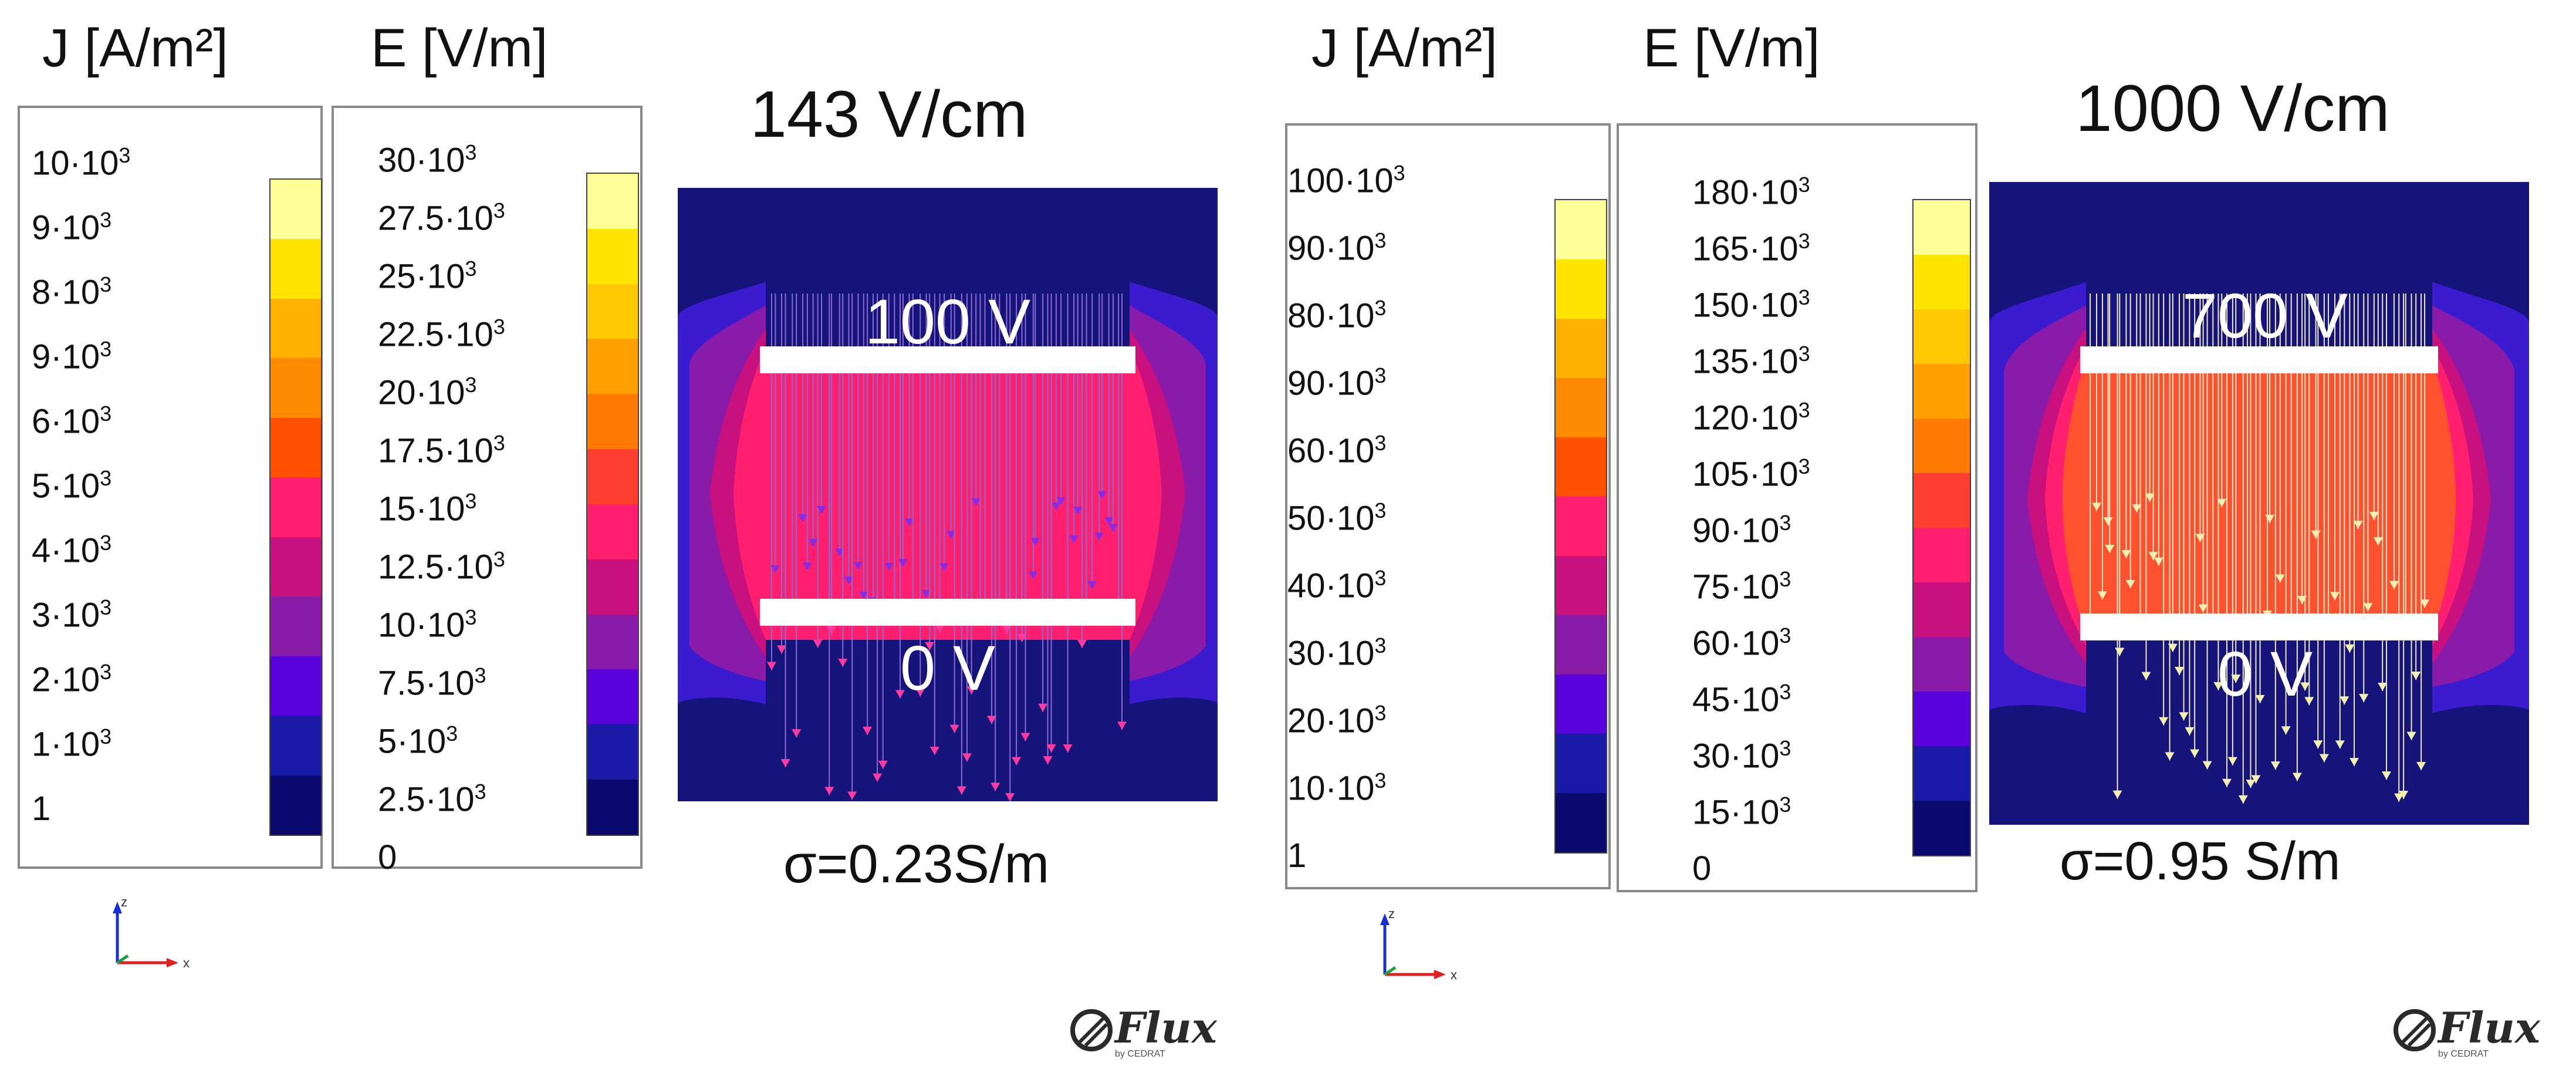 The width and height of the screenshot is (2576, 1086). Describe the element at coordinates (387, 857) in the screenshot. I see `e-tick-label: 0` at that location.